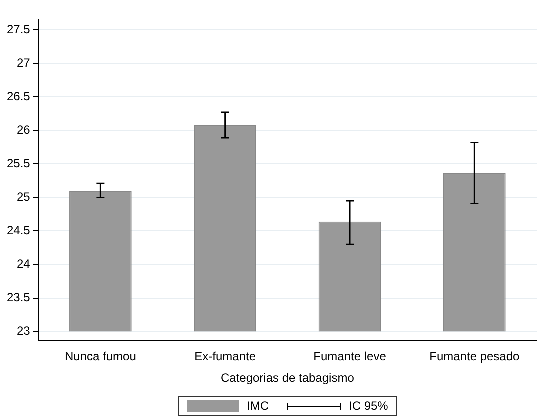 The width and height of the screenshot is (549, 416). Describe the element at coordinates (23, 129) in the screenshot. I see `y-tick-label: 26` at that location.